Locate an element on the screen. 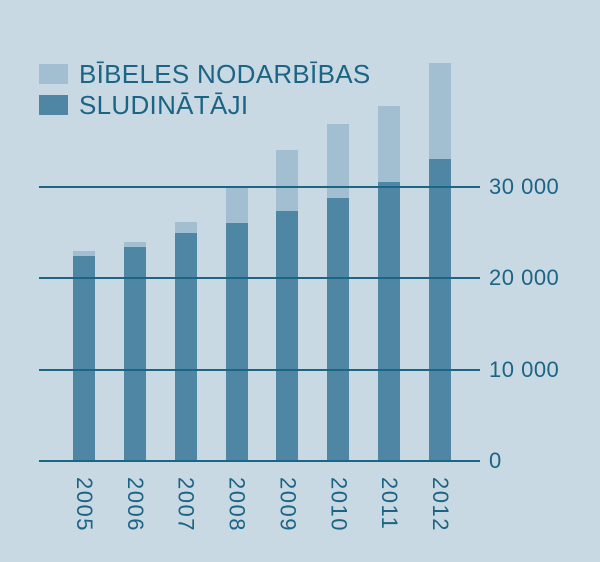 The image size is (600, 562). x-axis-line is located at coordinates (259, 461).